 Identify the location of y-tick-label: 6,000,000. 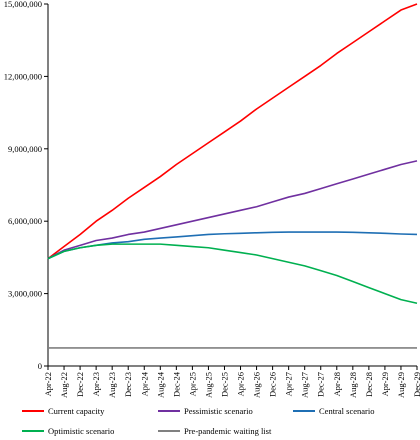
(25, 221).